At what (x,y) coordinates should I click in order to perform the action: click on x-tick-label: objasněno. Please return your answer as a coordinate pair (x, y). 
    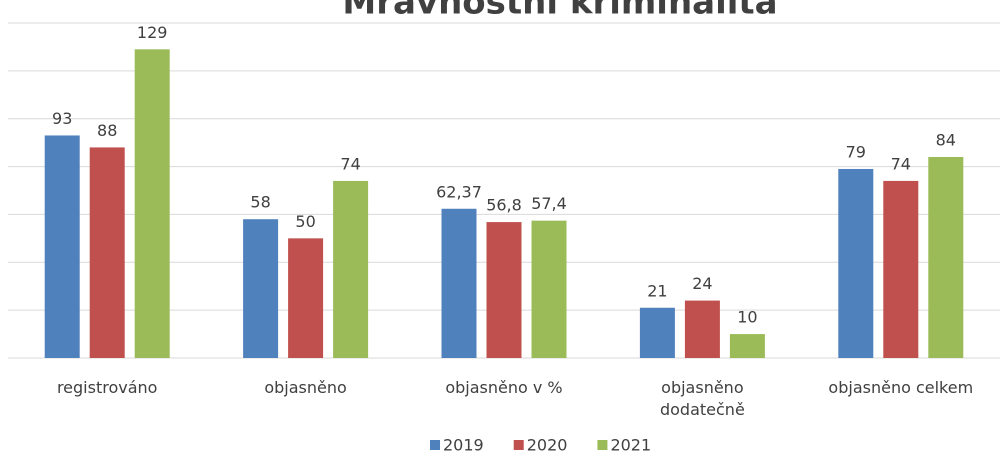
    Looking at the image, I should click on (305, 387).